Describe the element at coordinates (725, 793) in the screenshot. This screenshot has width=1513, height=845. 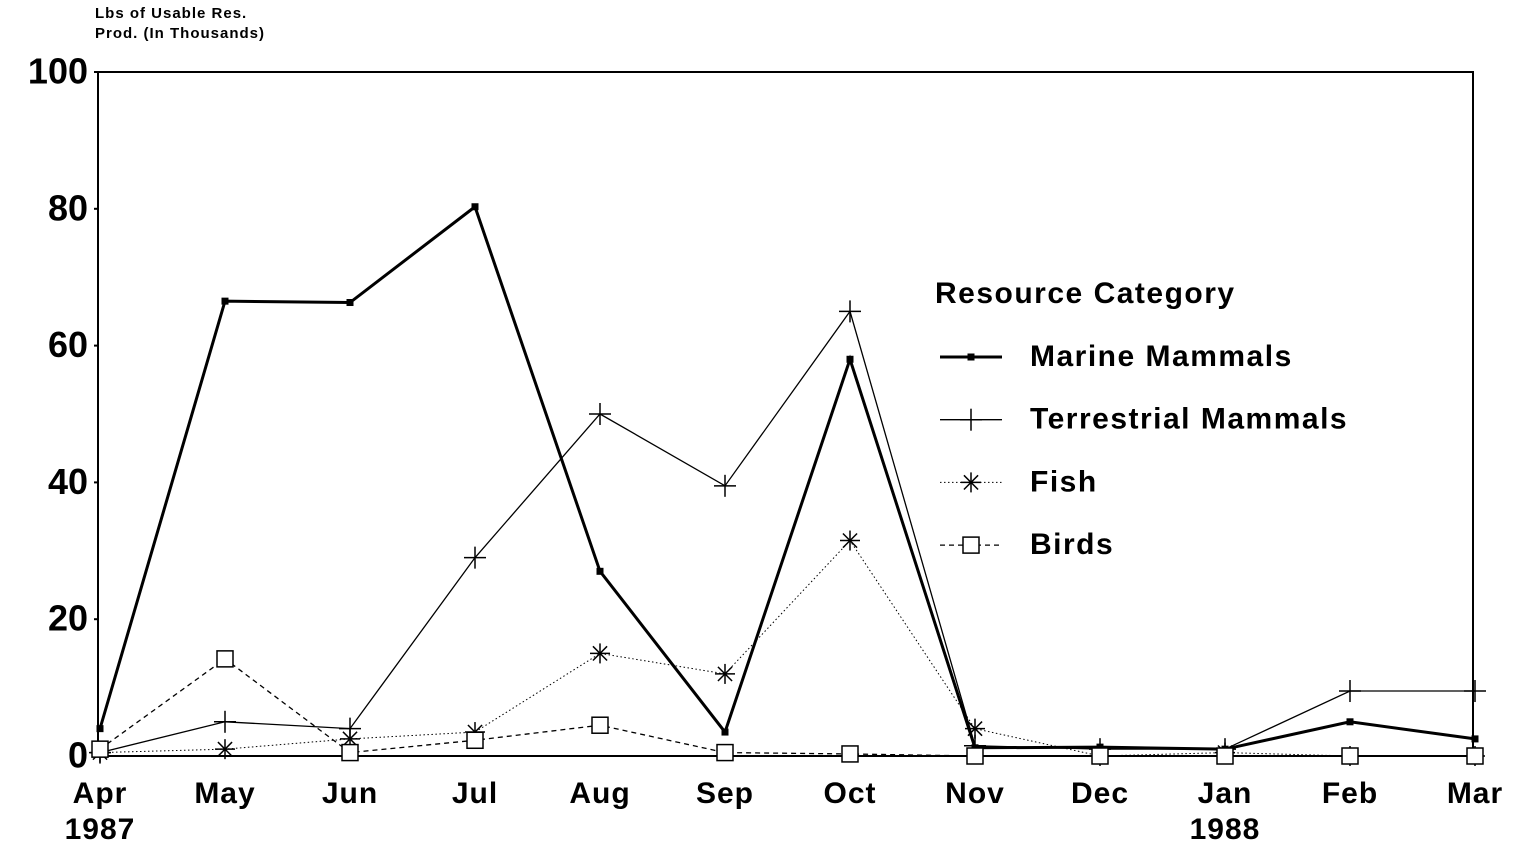
I see `x-tick-label: Sep` at that location.